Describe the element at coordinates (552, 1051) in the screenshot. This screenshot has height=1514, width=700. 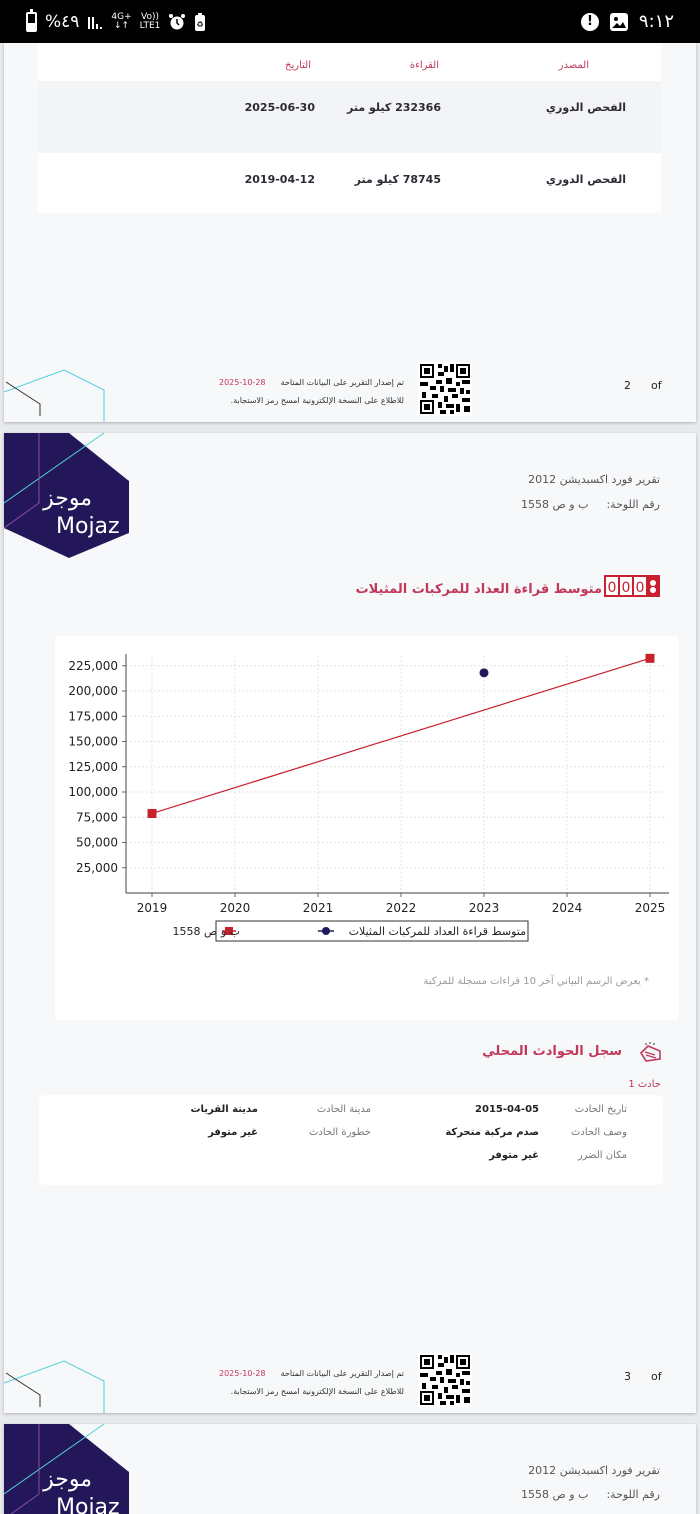
I see `accidents-section-title: سجل الحوادث المحلي` at that location.